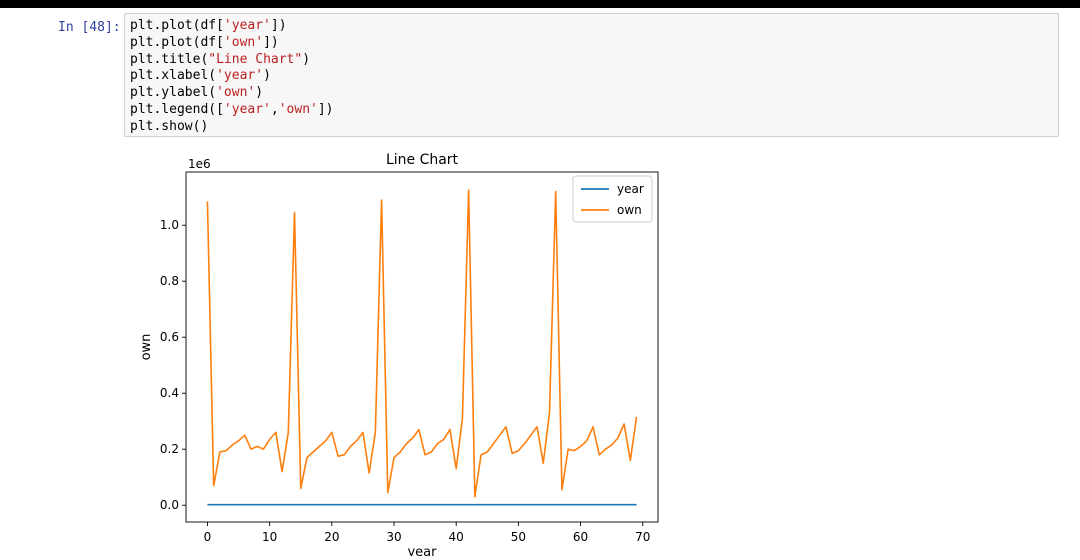 This screenshot has height=560, width=1080. What do you see at coordinates (169, 337) in the screenshot?
I see `y-tick-label: 0.6` at bounding box center [169, 337].